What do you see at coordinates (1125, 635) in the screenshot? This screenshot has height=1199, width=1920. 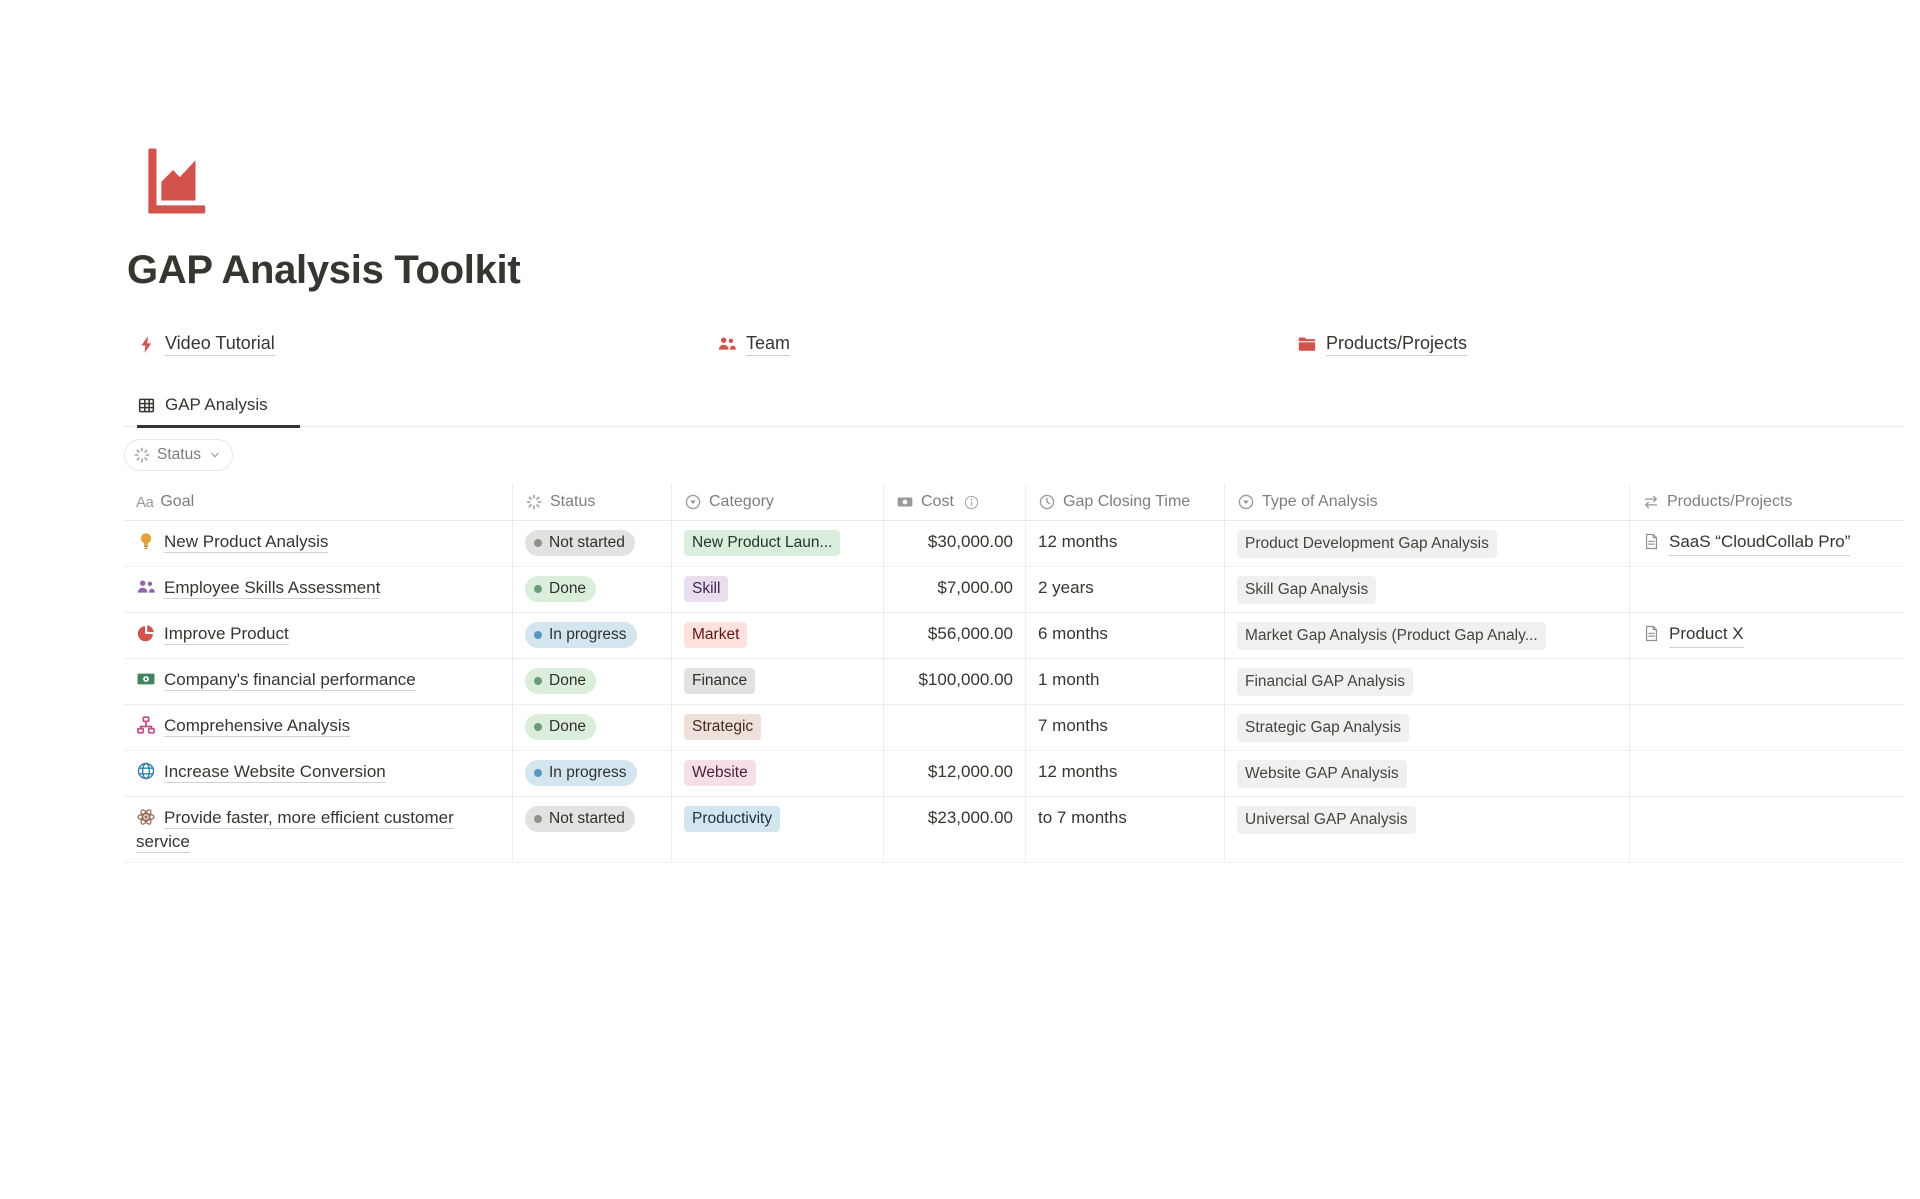 I see `gap-closing-time-cell: 6 months` at bounding box center [1125, 635].